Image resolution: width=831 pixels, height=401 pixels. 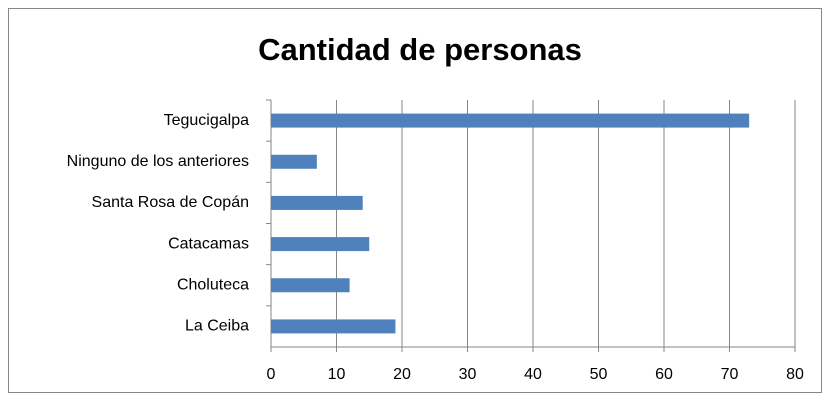 What do you see at coordinates (795, 374) in the screenshot?
I see `x-tick-label: 80` at bounding box center [795, 374].